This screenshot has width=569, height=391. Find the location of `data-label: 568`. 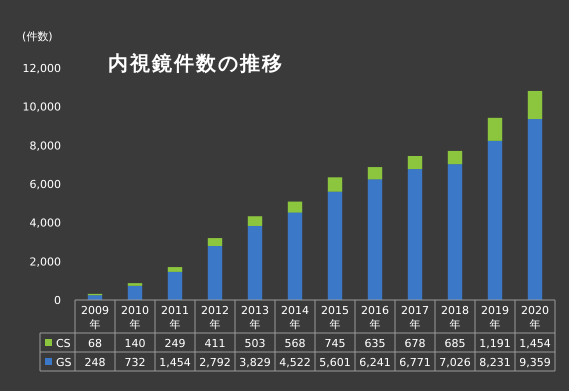

data-label: 568 is located at coordinates (295, 343).